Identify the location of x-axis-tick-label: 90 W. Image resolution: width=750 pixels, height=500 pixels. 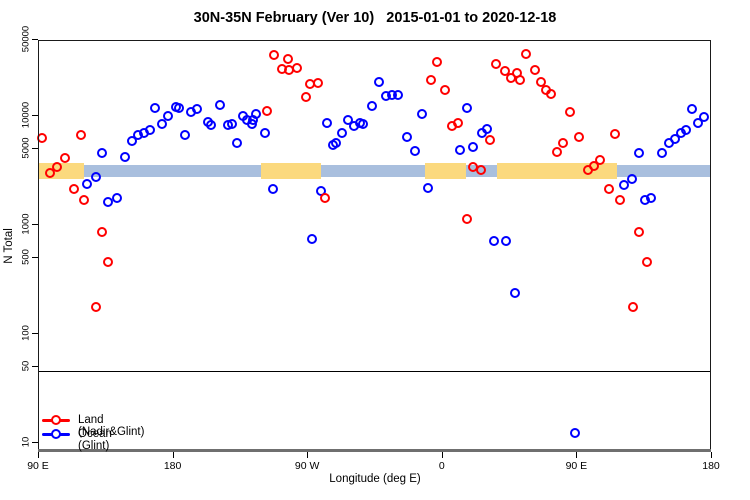
(307, 466).